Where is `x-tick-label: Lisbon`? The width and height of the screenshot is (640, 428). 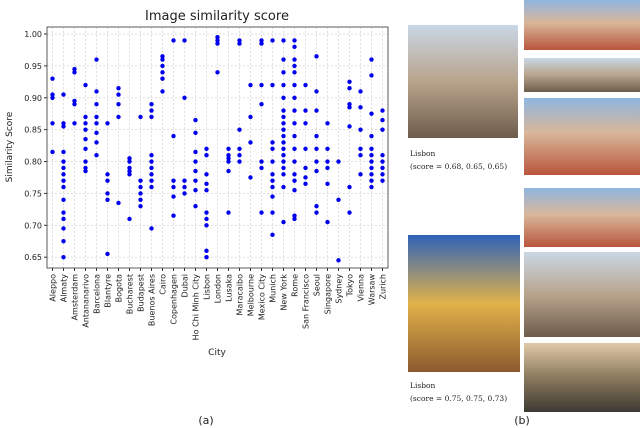
x-tick-label: Lisbon is located at coordinates (207, 287).